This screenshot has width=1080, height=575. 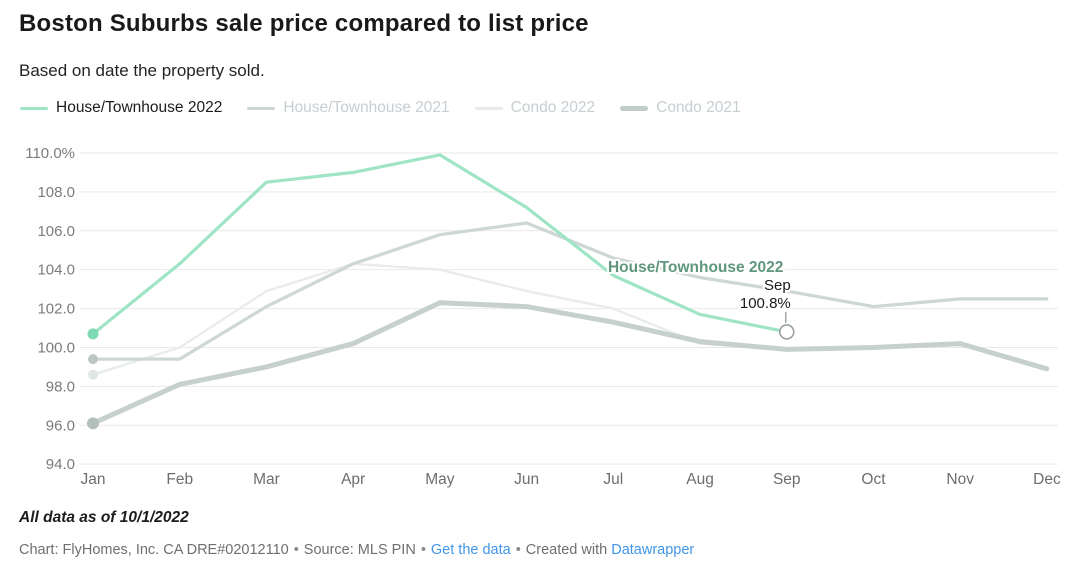 What do you see at coordinates (139, 107) in the screenshot?
I see `legend-label: House/Townhouse 2022` at bounding box center [139, 107].